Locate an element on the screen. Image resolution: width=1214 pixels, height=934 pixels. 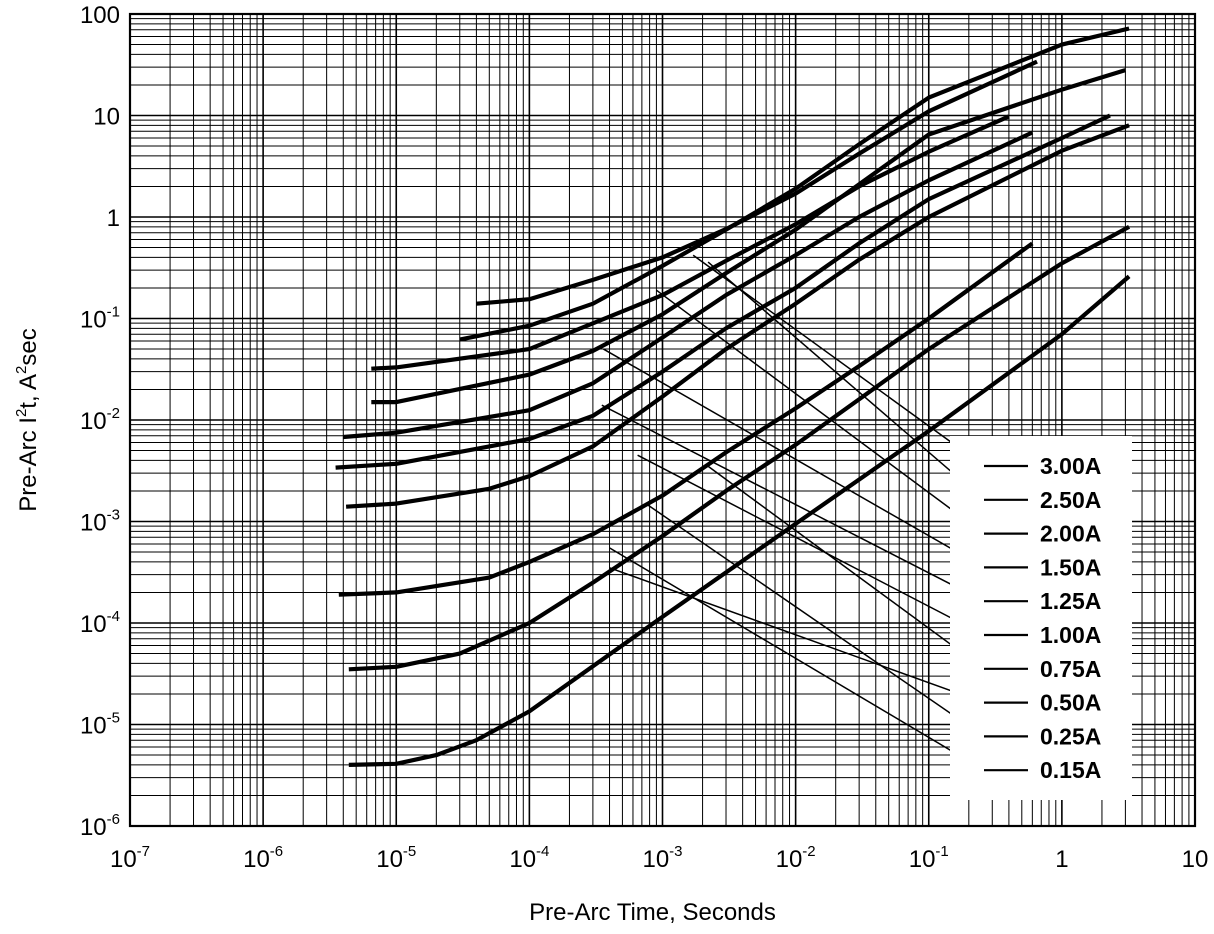
legend-box is located at coordinates (1041, 618).